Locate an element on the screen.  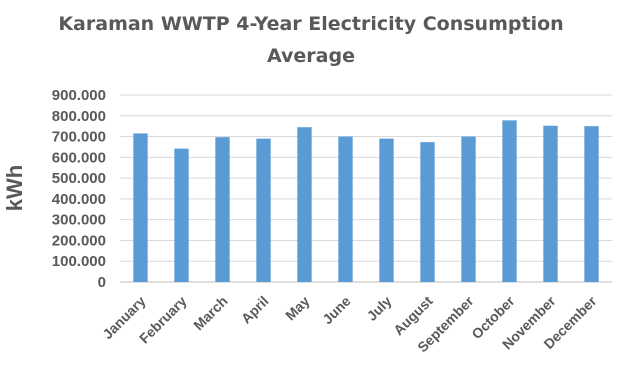
y-tick-label-4: 400.000 is located at coordinates (79, 199).